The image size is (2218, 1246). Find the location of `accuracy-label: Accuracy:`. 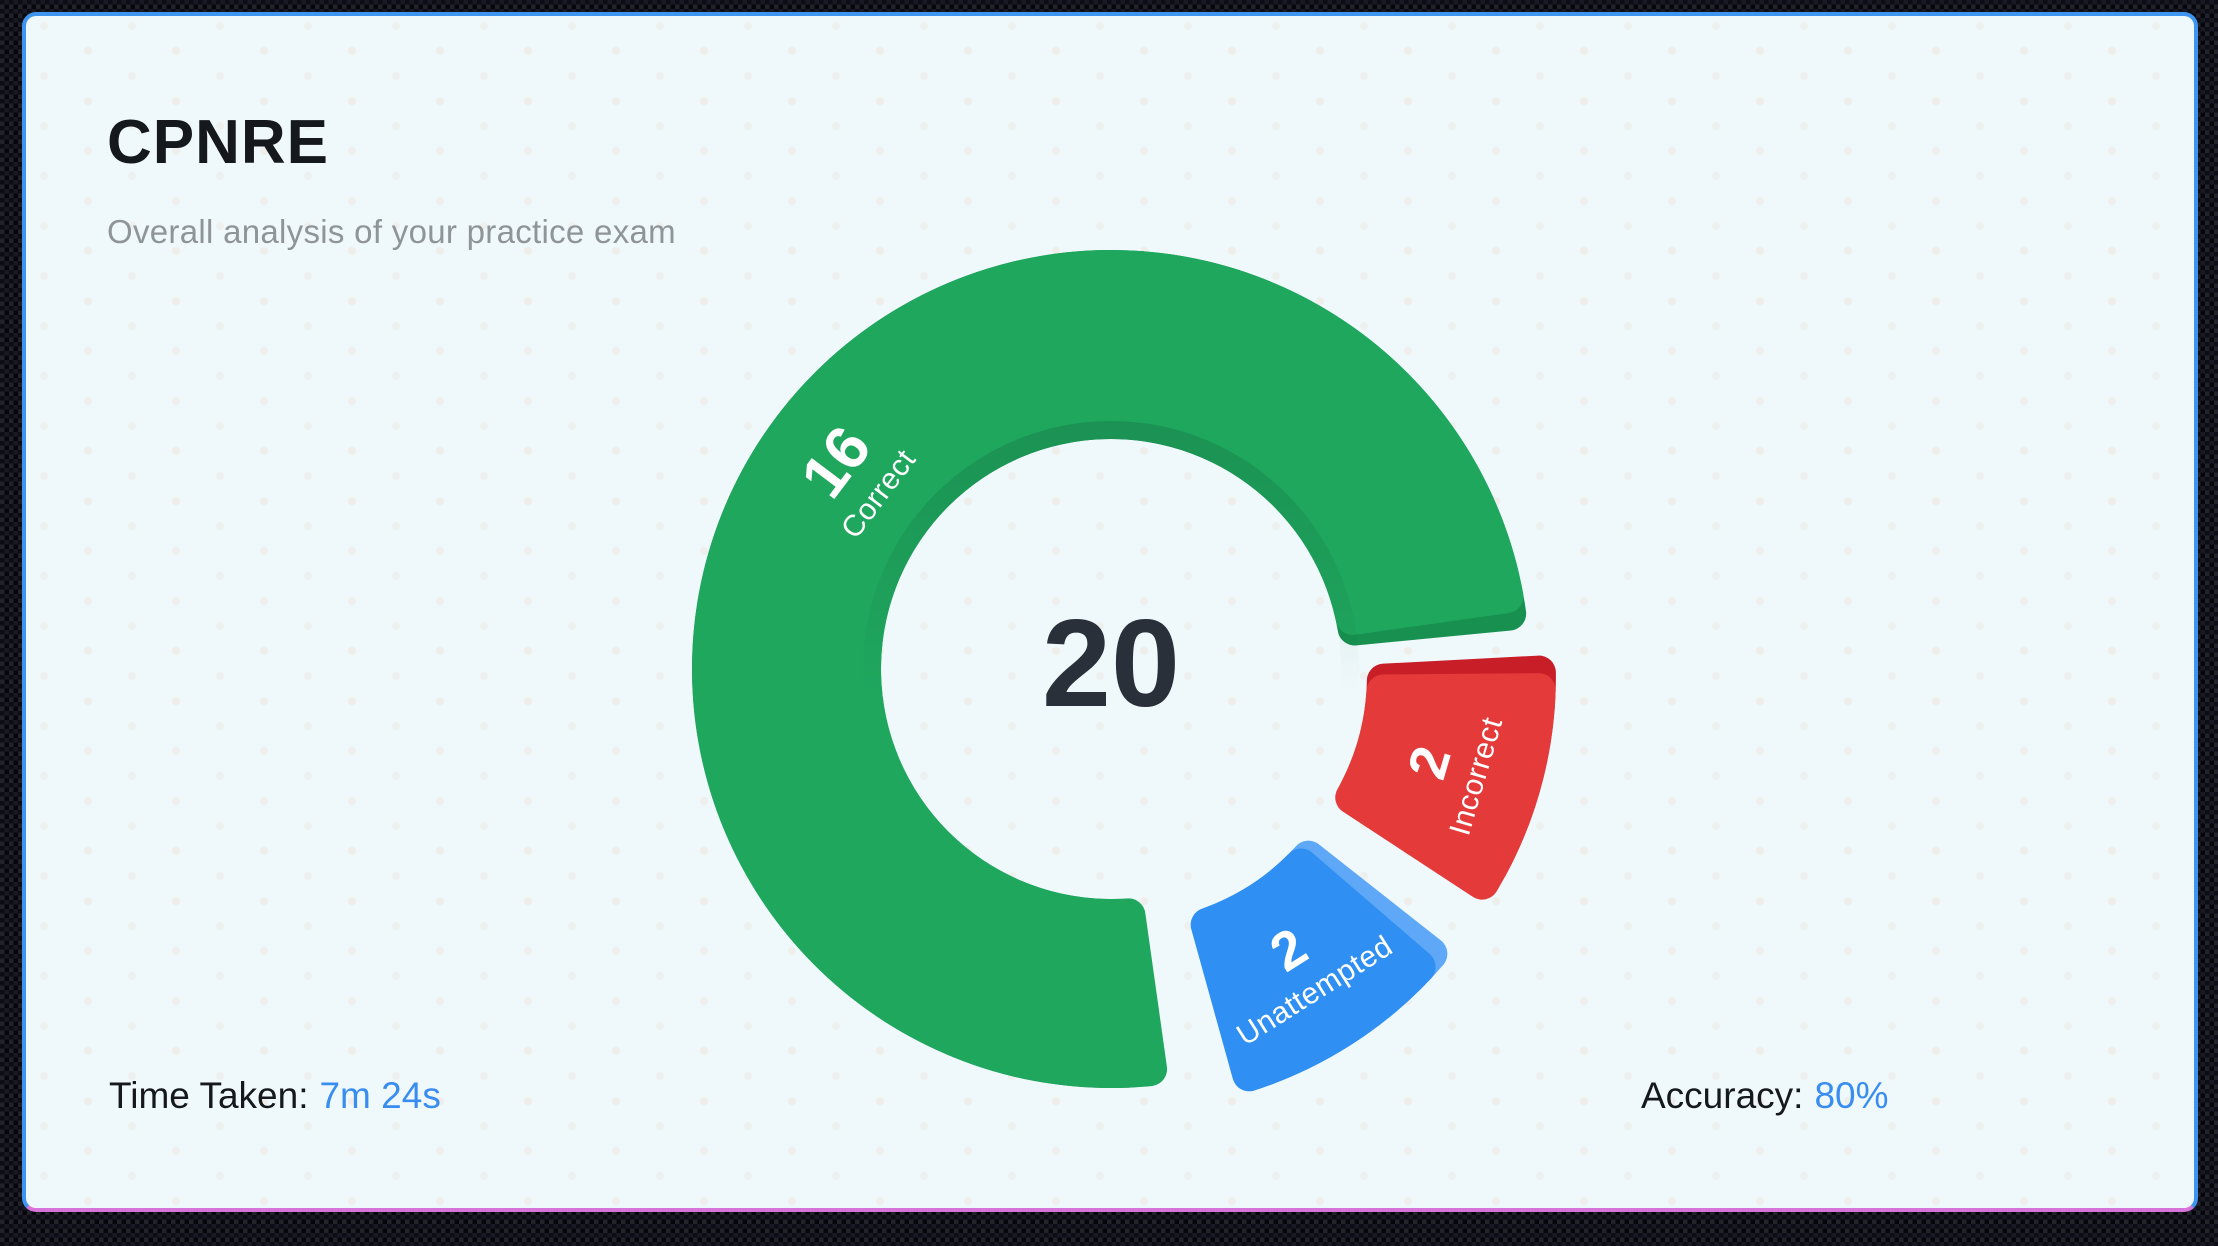

accuracy-label: Accuracy: is located at coordinates (1722, 1095).